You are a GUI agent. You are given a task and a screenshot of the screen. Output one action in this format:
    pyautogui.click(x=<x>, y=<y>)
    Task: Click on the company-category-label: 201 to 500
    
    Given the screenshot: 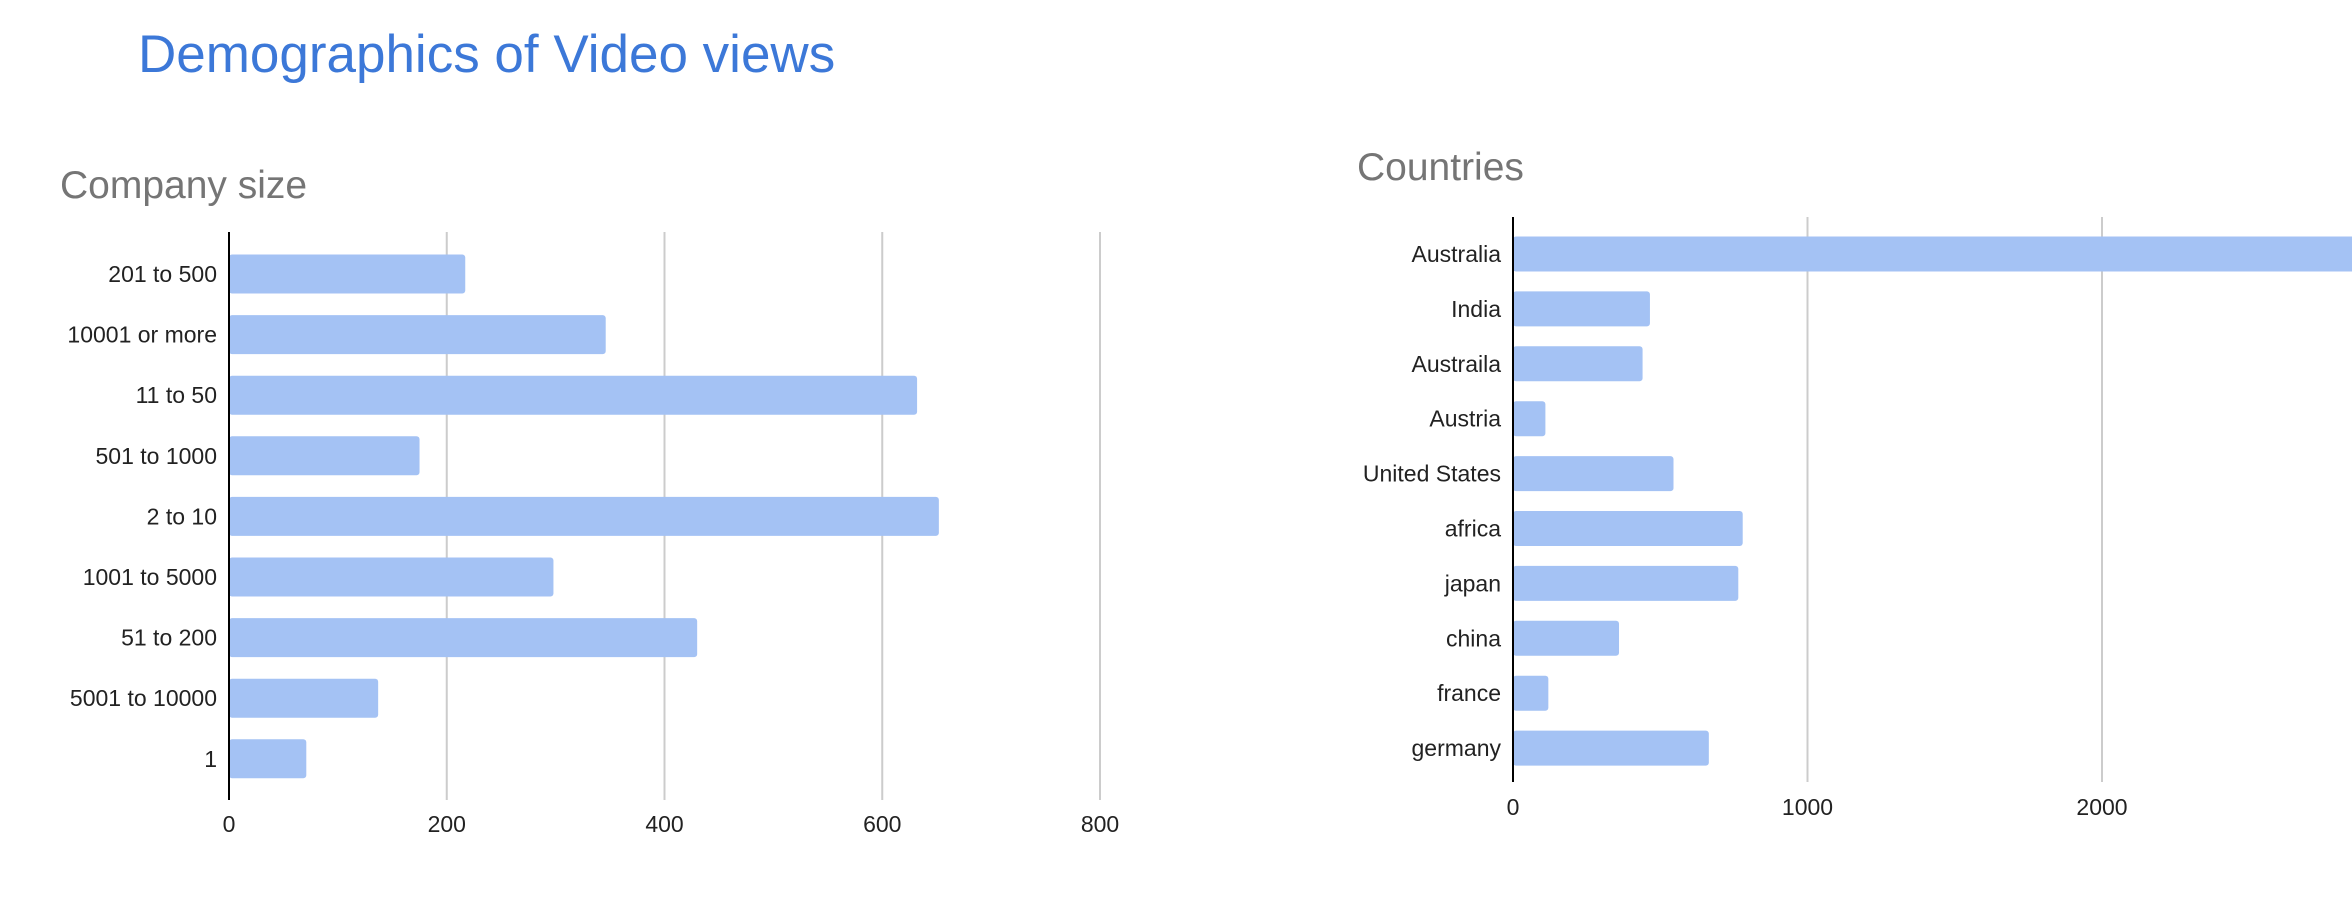 What is the action you would take?
    pyautogui.click(x=162, y=274)
    